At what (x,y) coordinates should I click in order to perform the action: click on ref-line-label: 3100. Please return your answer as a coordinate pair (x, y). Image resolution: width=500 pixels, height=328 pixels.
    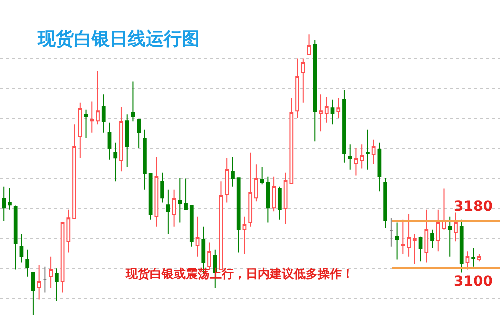
    Looking at the image, I should click on (474, 282).